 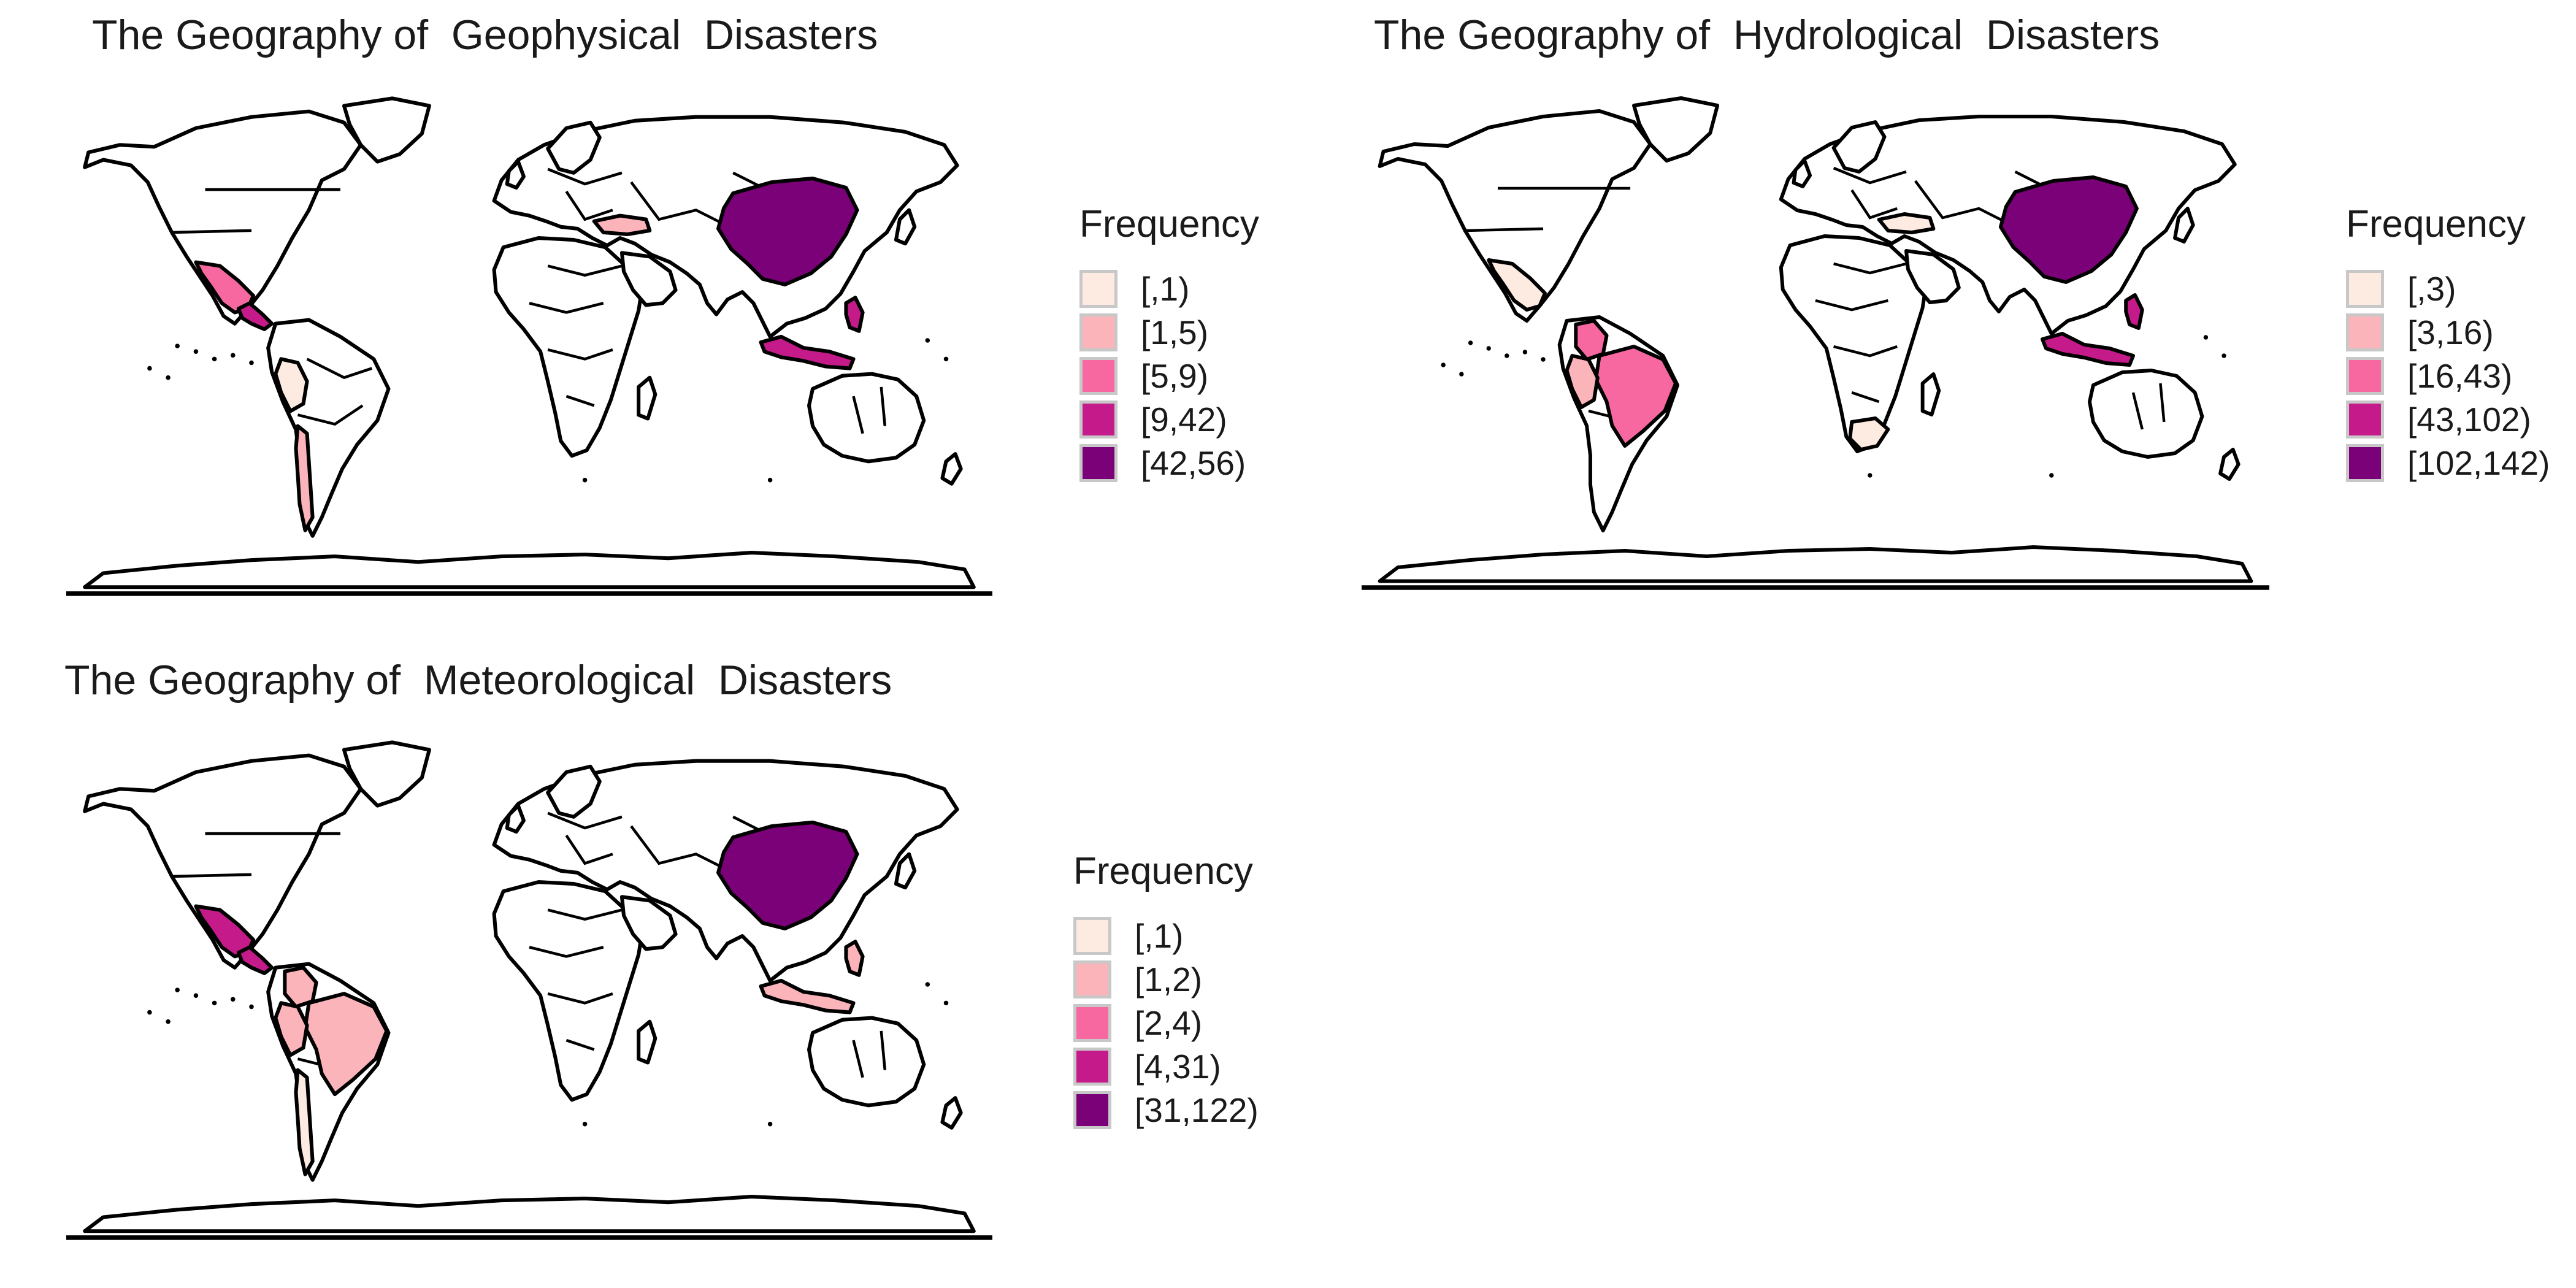 What do you see at coordinates (1175, 375) in the screenshot?
I see `legend-label: [5,9)` at bounding box center [1175, 375].